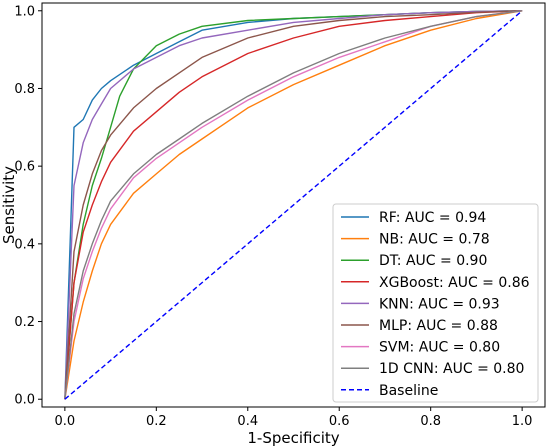 The height and width of the screenshot is (447, 550). Describe the element at coordinates (432, 218) in the screenshot. I see `legend-label: RF: AUC = 0.94` at that location.